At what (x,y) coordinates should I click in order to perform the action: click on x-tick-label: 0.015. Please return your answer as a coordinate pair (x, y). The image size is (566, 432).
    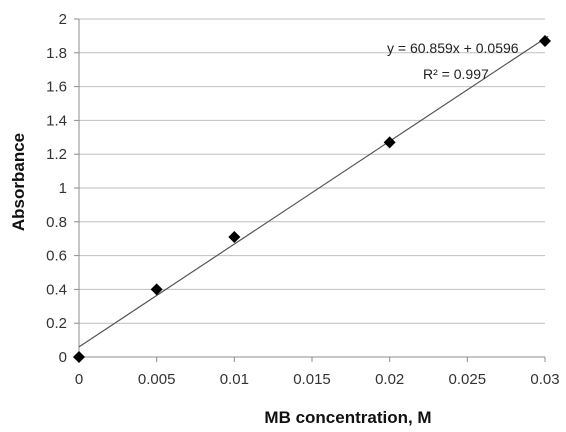
    Looking at the image, I should click on (312, 379).